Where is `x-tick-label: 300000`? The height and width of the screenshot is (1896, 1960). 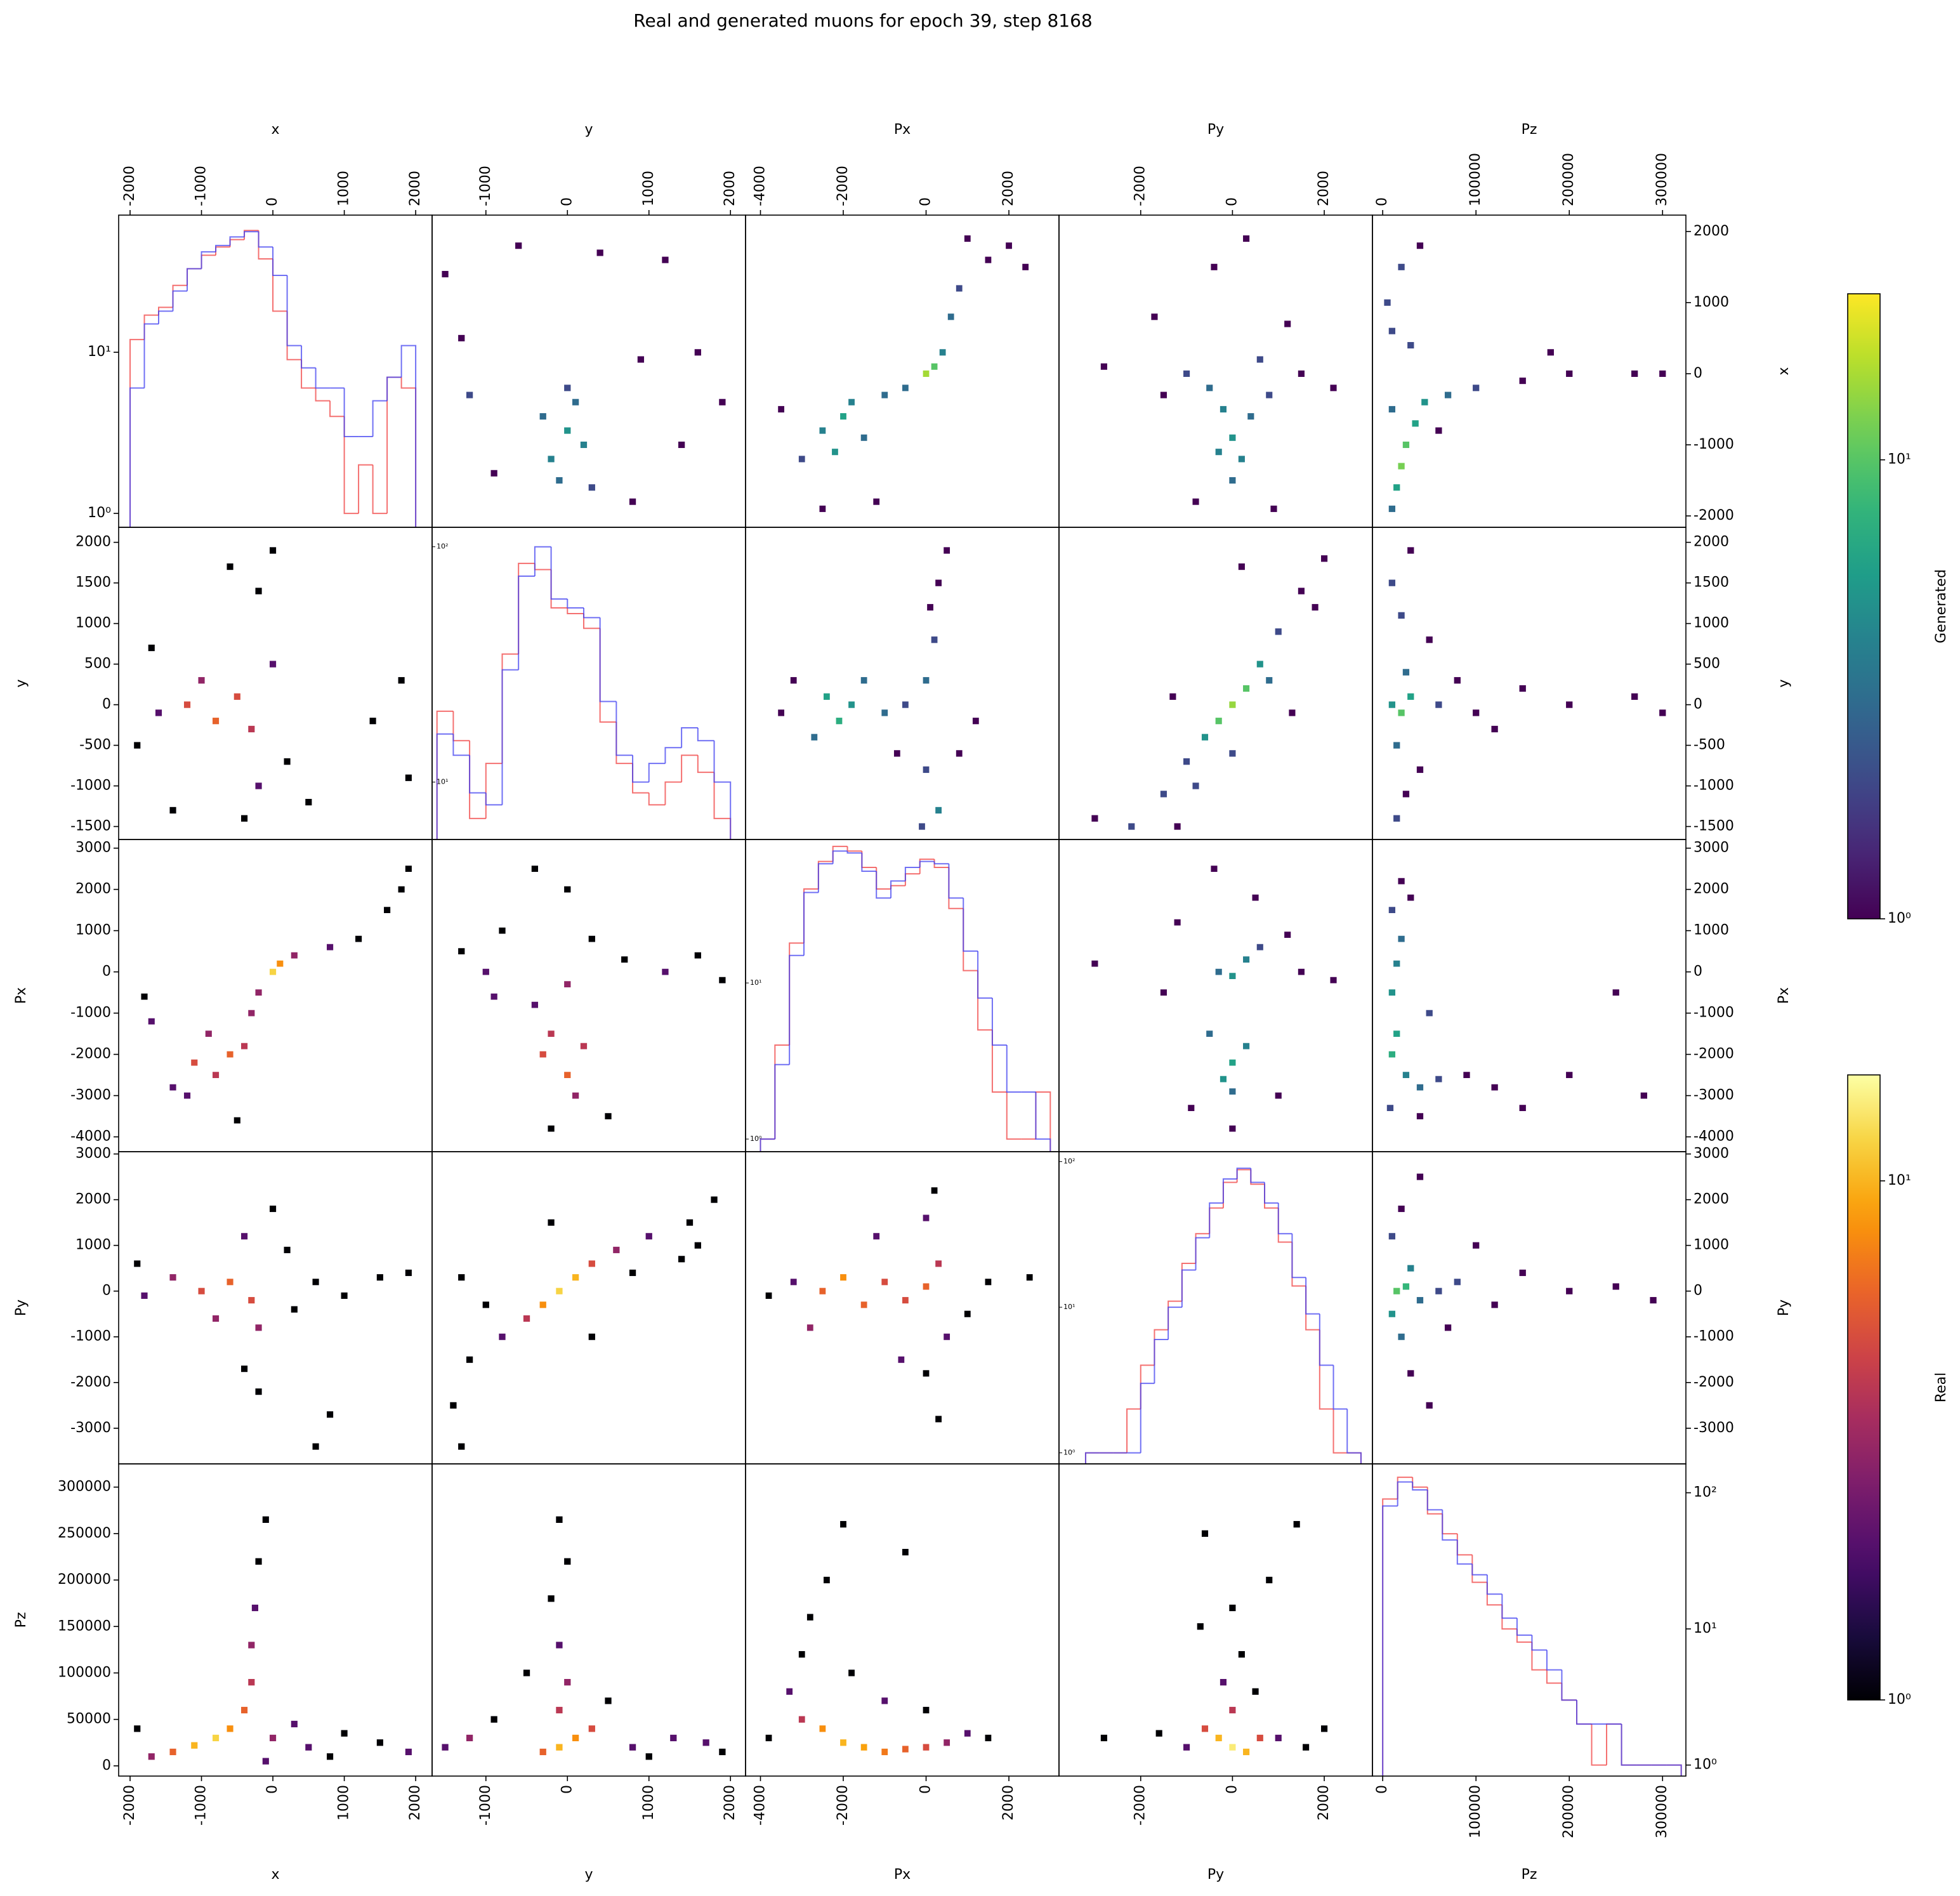 x-tick-label: 300000 is located at coordinates (1662, 1811).